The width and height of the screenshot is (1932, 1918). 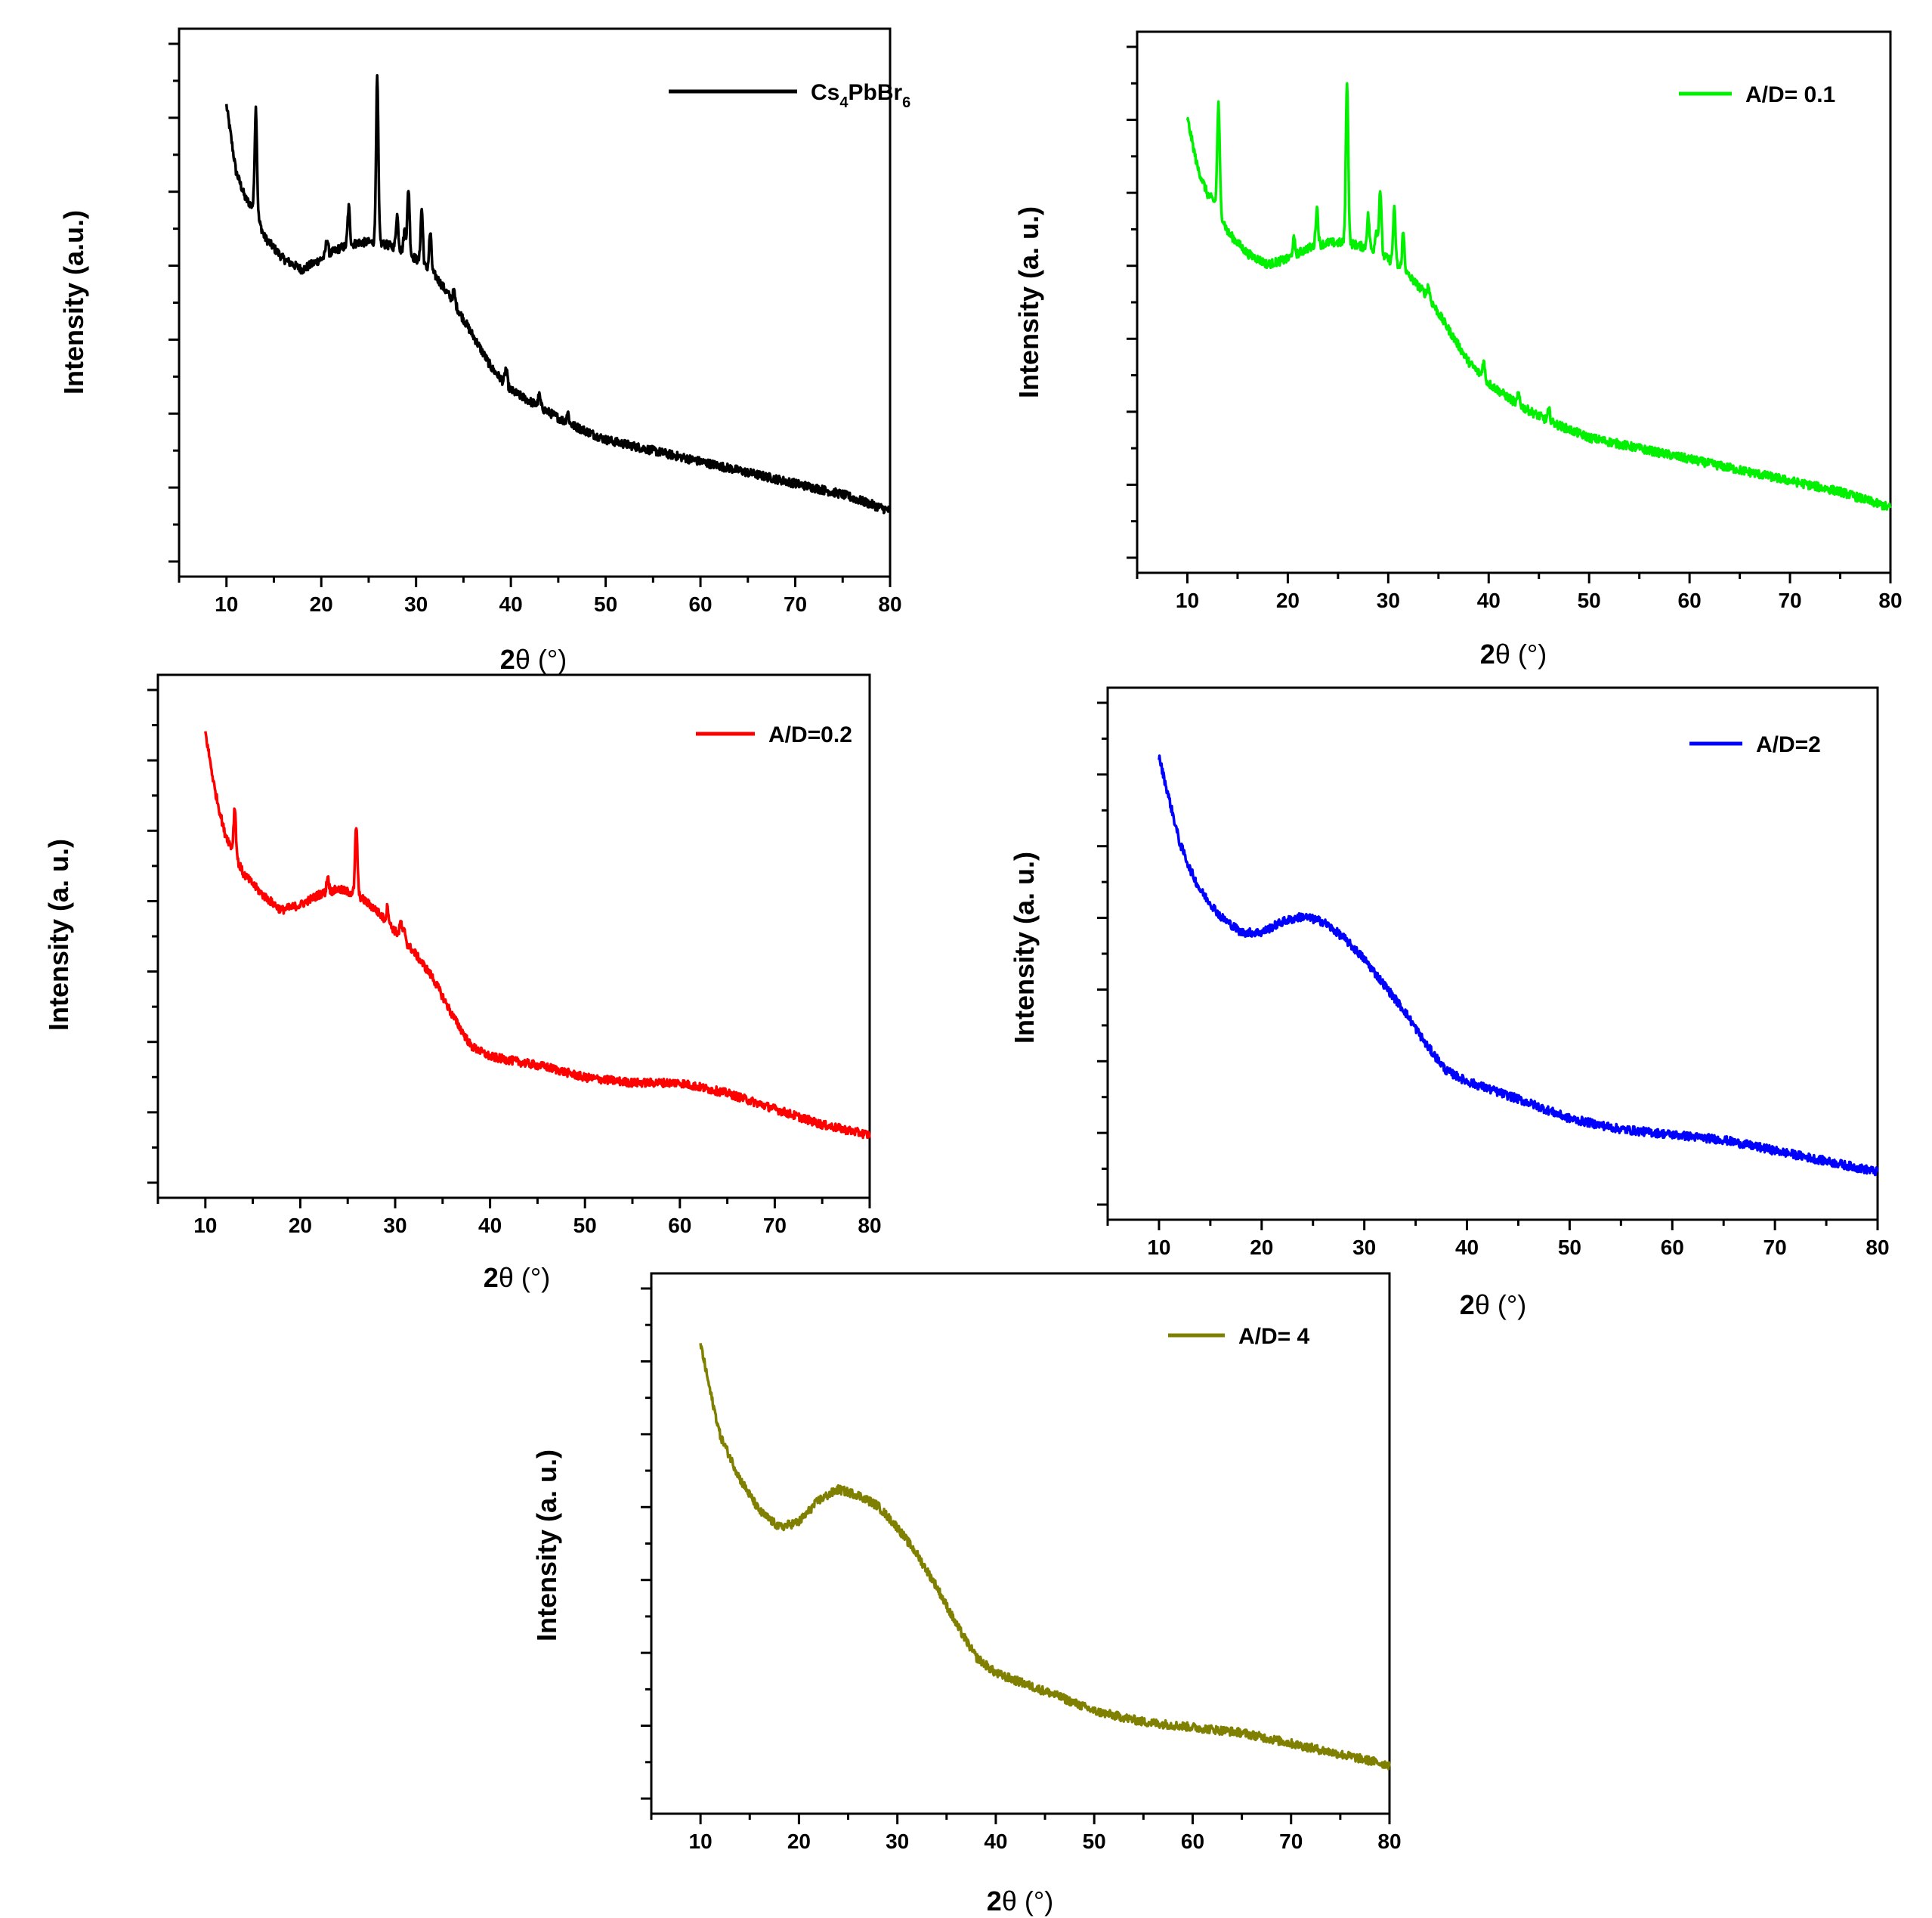 I want to click on y-axis-title: Intensity (a.u.), so click(x=73, y=302).